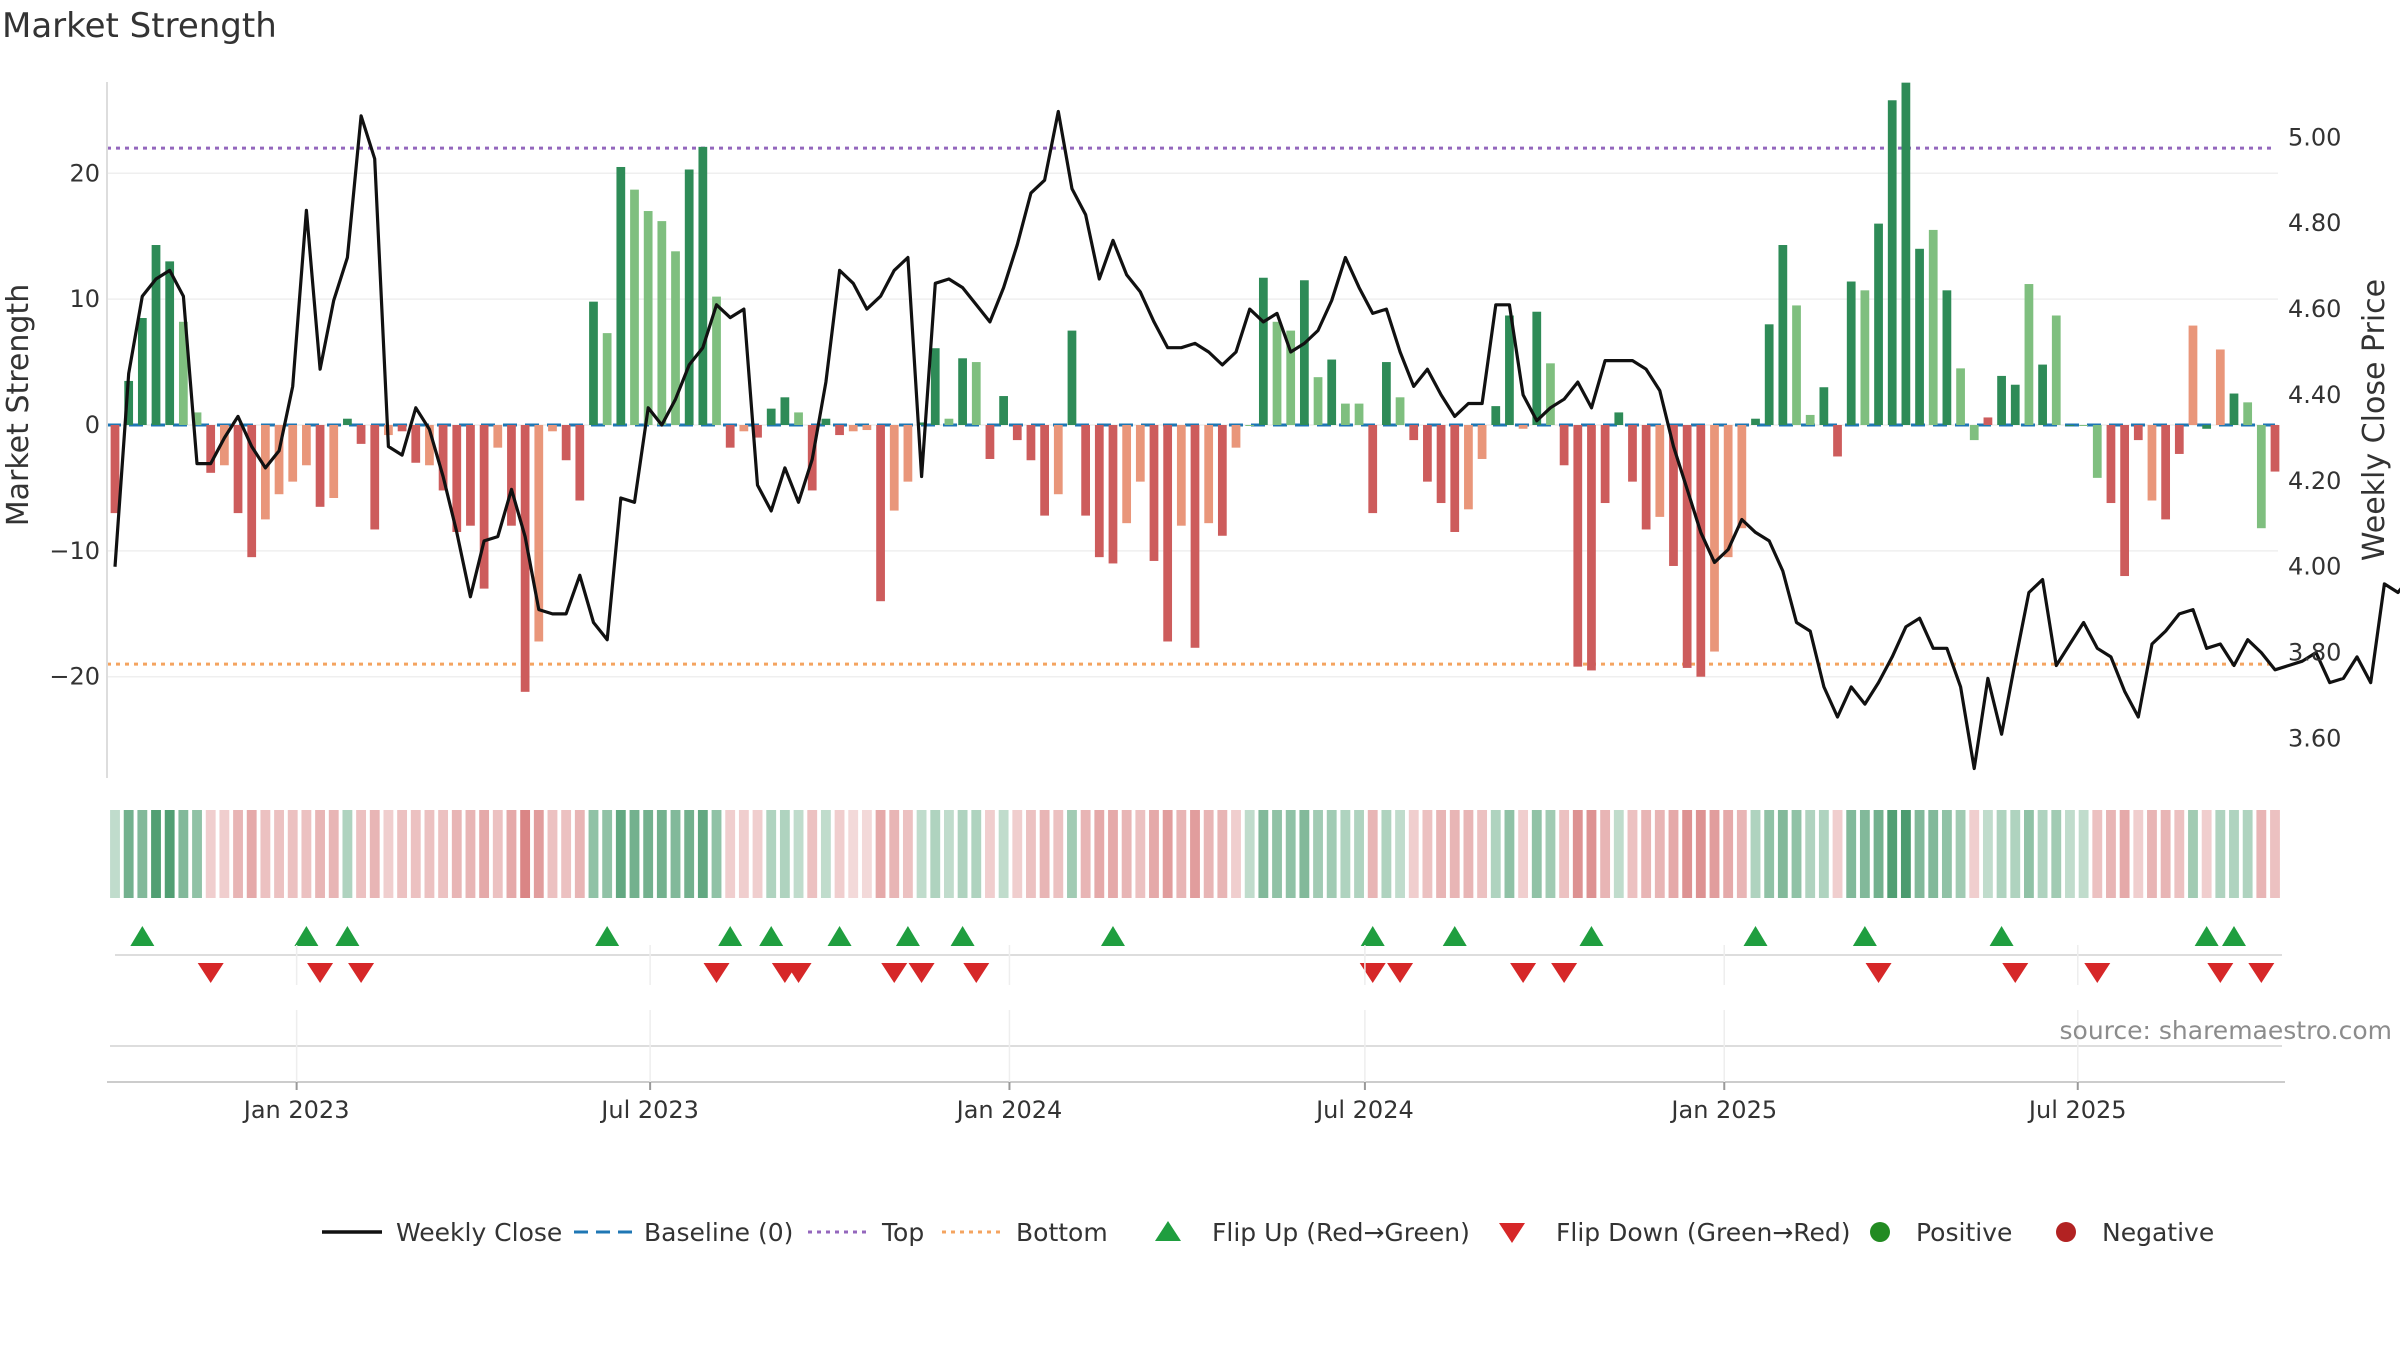  Describe the element at coordinates (1168, 1231) in the screenshot. I see `legend-flip-up-icon` at that location.